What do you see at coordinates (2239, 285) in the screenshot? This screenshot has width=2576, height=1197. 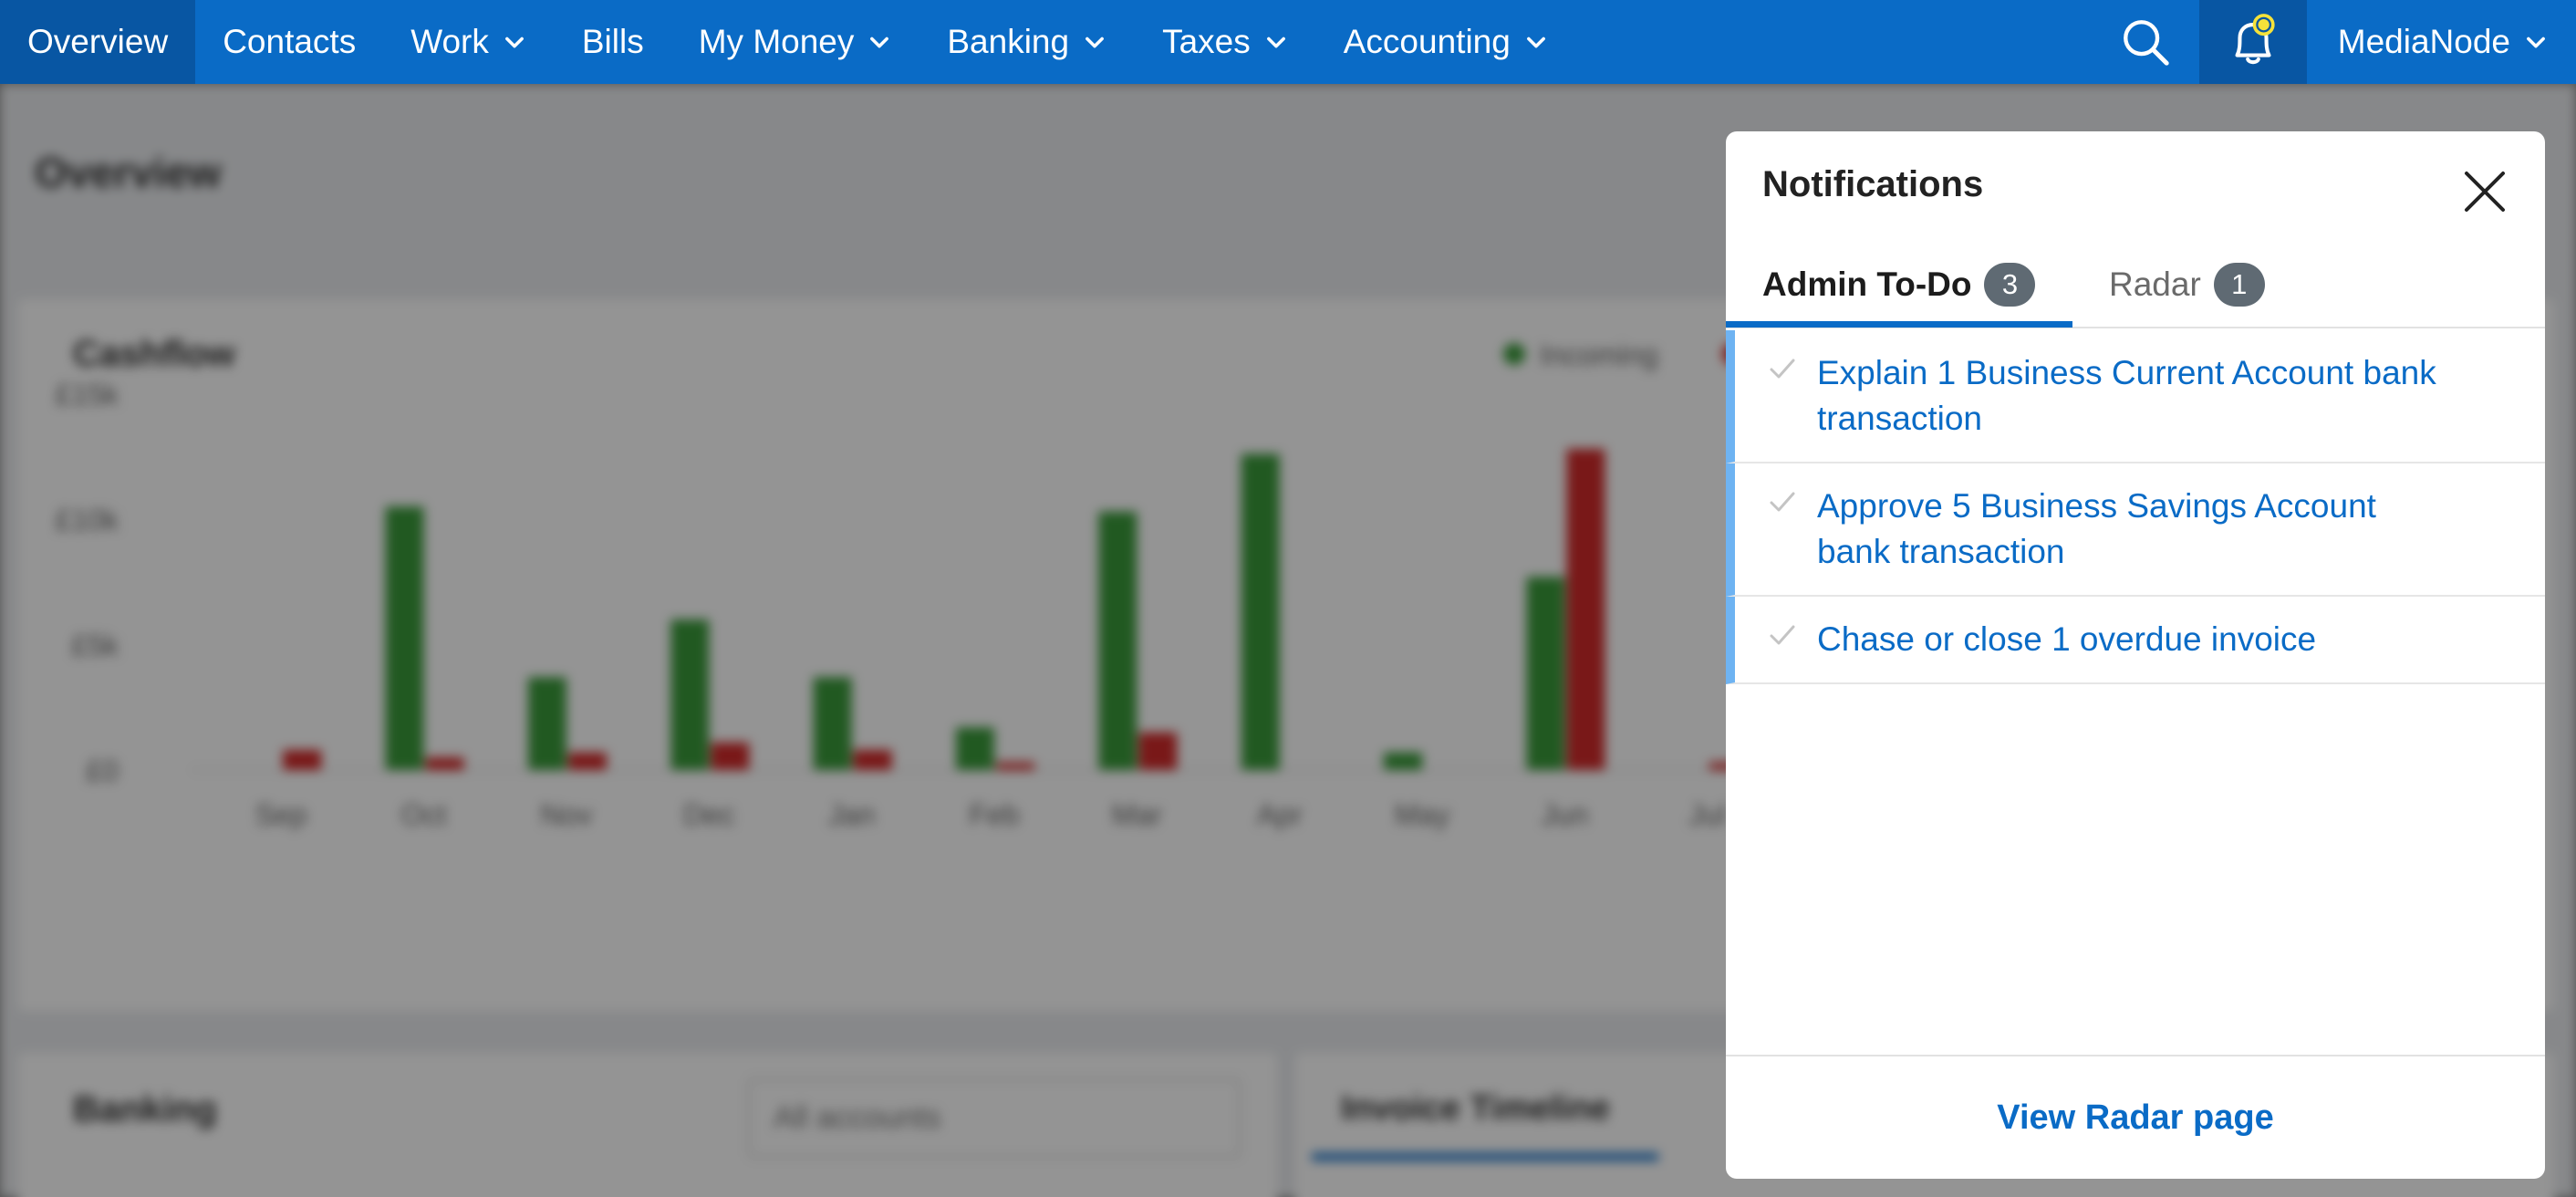 I see `count-badge: 1` at bounding box center [2239, 285].